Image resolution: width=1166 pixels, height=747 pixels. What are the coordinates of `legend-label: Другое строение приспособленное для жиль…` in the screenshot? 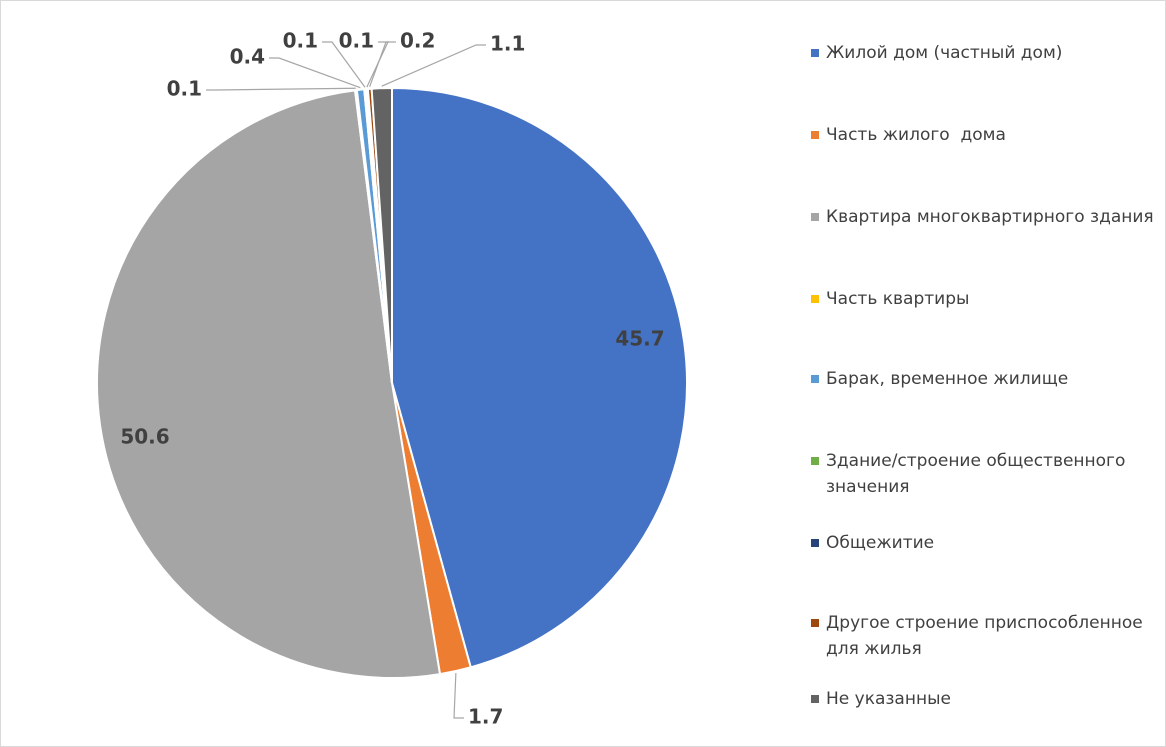 It's located at (987, 636).